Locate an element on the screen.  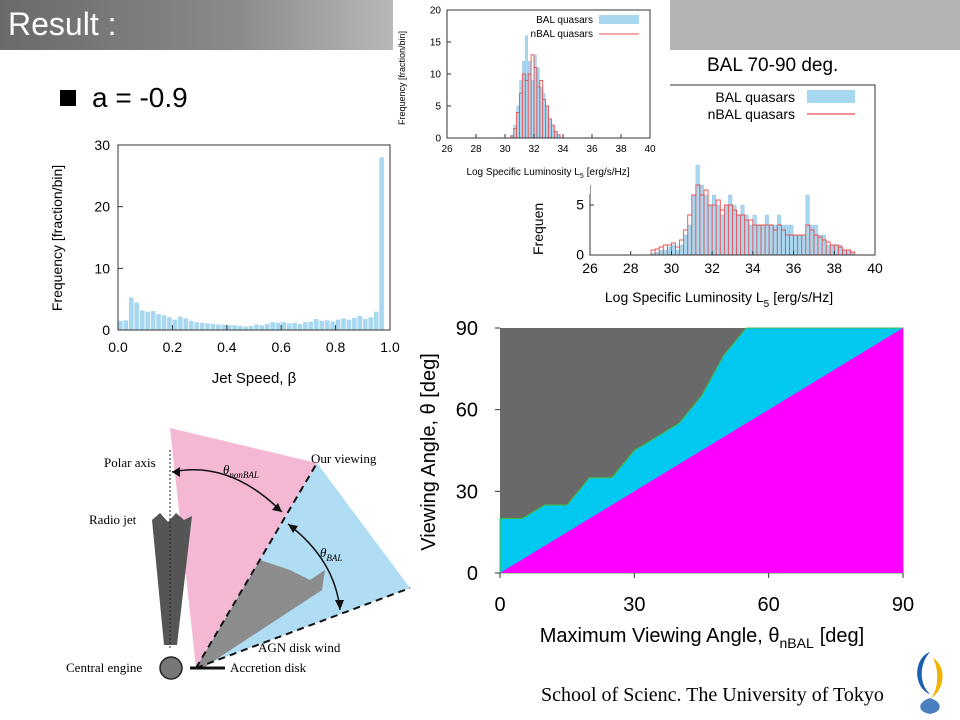
lum-large-xlabel: Log Specific Luminosity L5 [erg/s/Hz] is located at coordinates (719, 299).